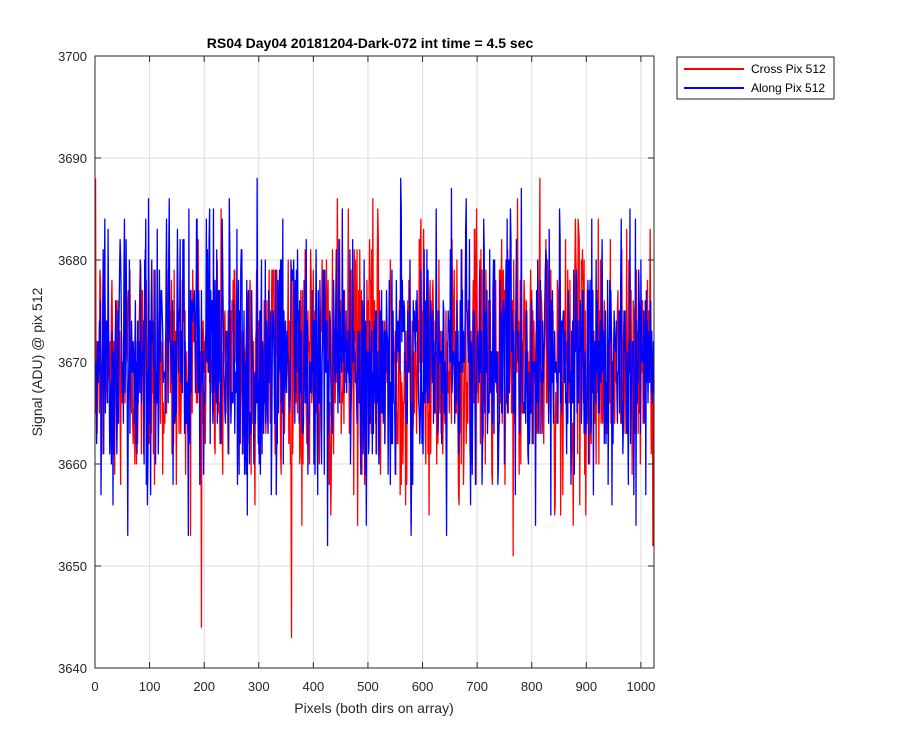 The width and height of the screenshot is (900, 750). Describe the element at coordinates (368, 686) in the screenshot. I see `x-tick-label: 500` at that location.